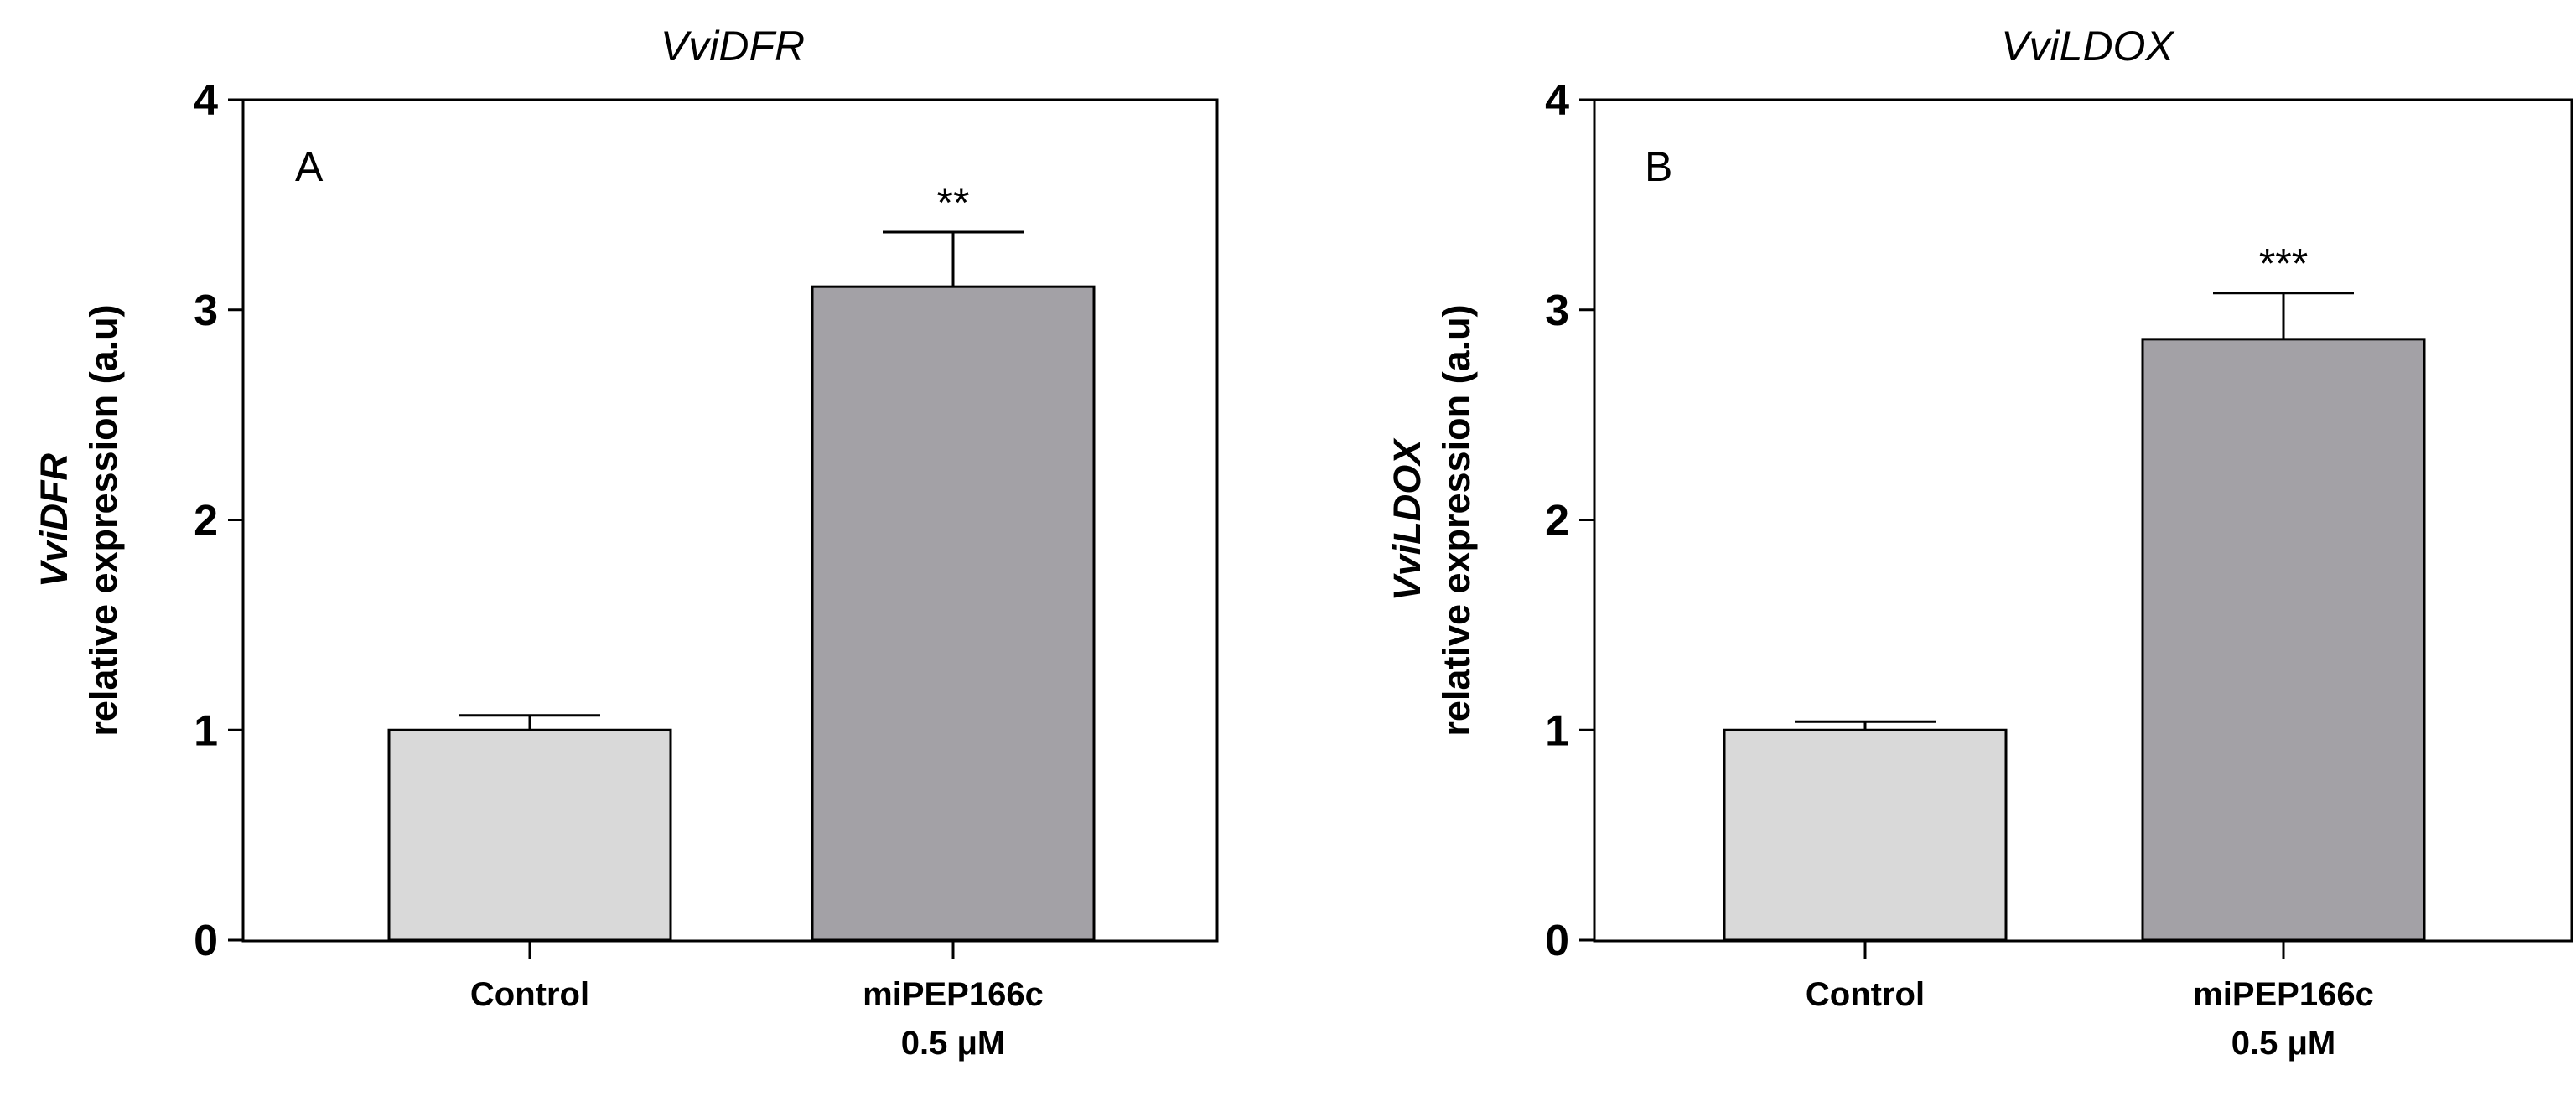 This screenshot has height=1101, width=2576. I want to click on significance-label: **, so click(953, 202).